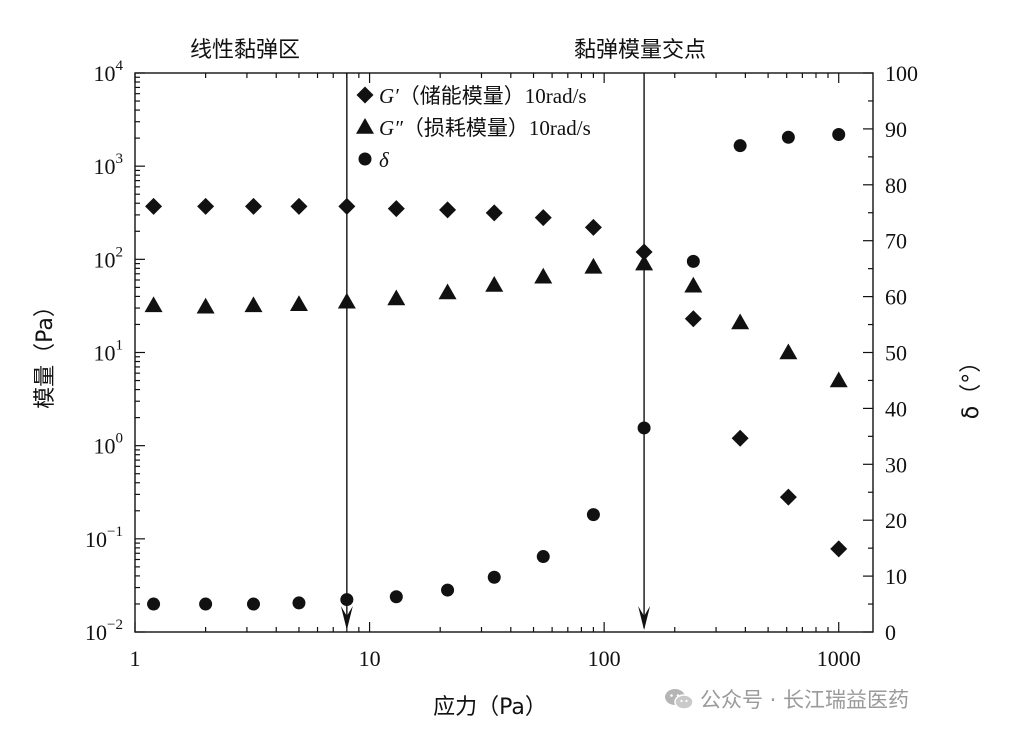  What do you see at coordinates (896, 129) in the screenshot?
I see `yr-tick-label: 90` at bounding box center [896, 129].